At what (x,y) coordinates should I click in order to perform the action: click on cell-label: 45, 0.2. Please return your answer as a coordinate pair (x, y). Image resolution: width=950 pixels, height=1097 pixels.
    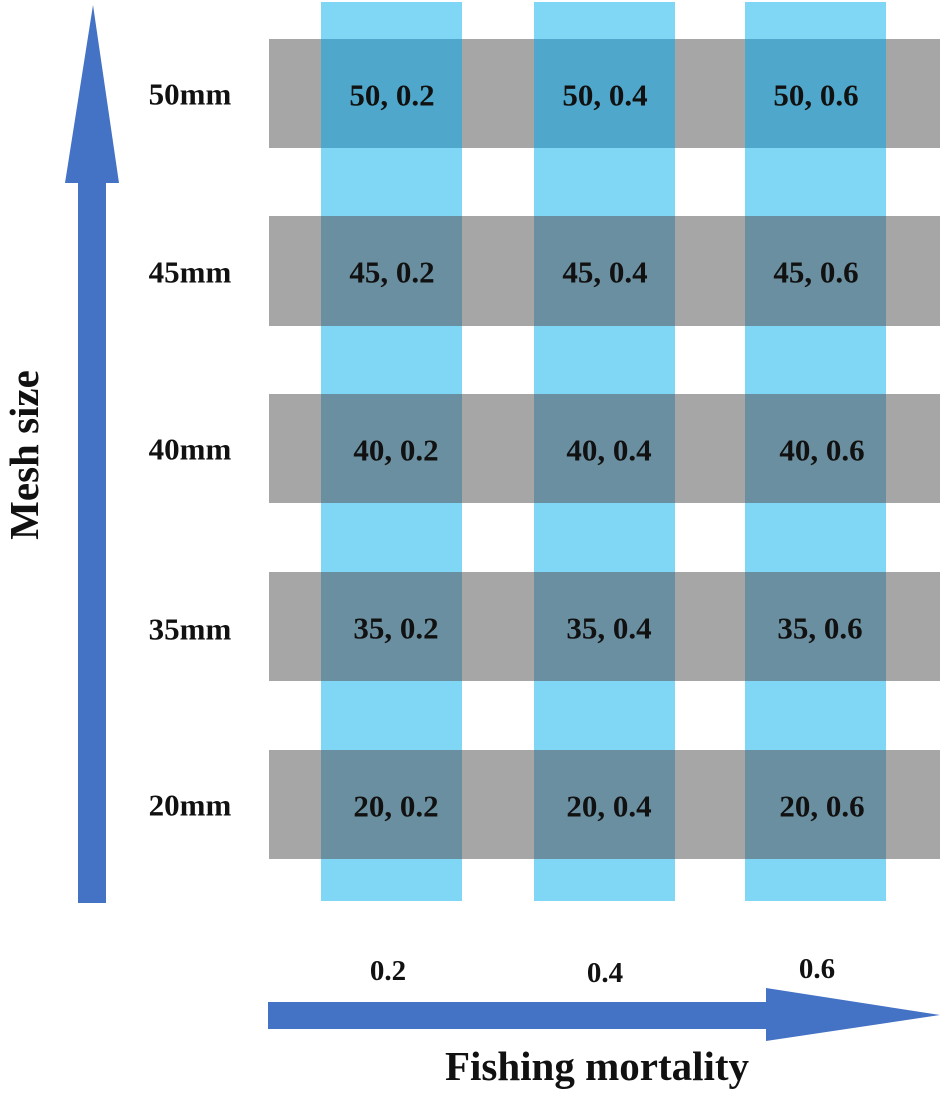
    Looking at the image, I should click on (391, 272).